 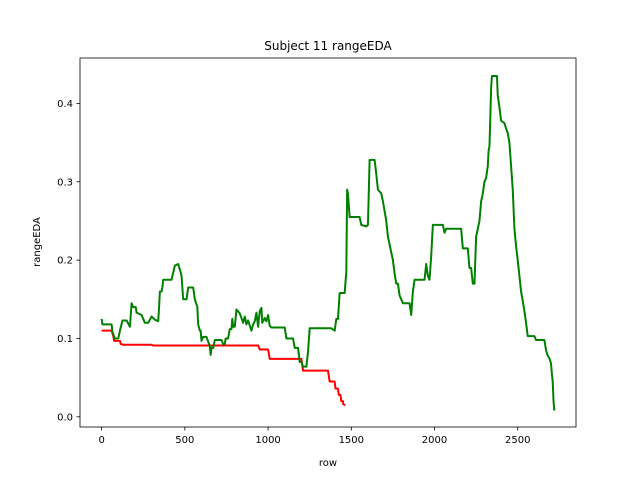 I want to click on y-tick-label: 0.1, so click(x=65, y=339).